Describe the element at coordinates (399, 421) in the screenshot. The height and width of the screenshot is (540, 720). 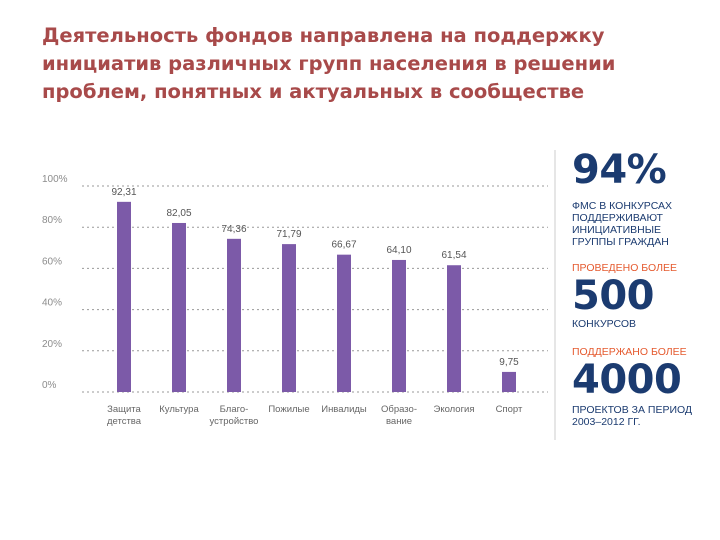
I see `x-category-label: вание` at that location.